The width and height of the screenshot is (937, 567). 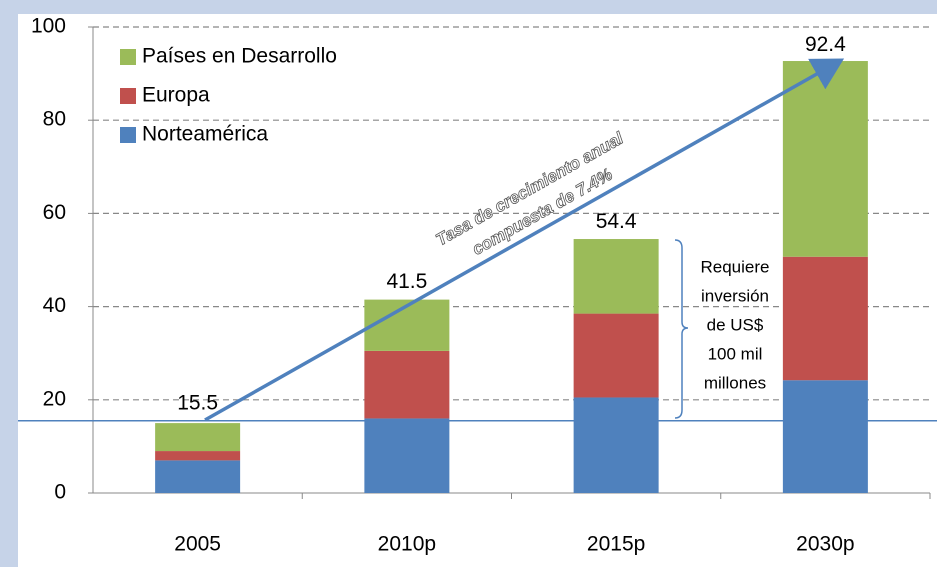 I want to click on total-label: 41.5, so click(x=406, y=281).